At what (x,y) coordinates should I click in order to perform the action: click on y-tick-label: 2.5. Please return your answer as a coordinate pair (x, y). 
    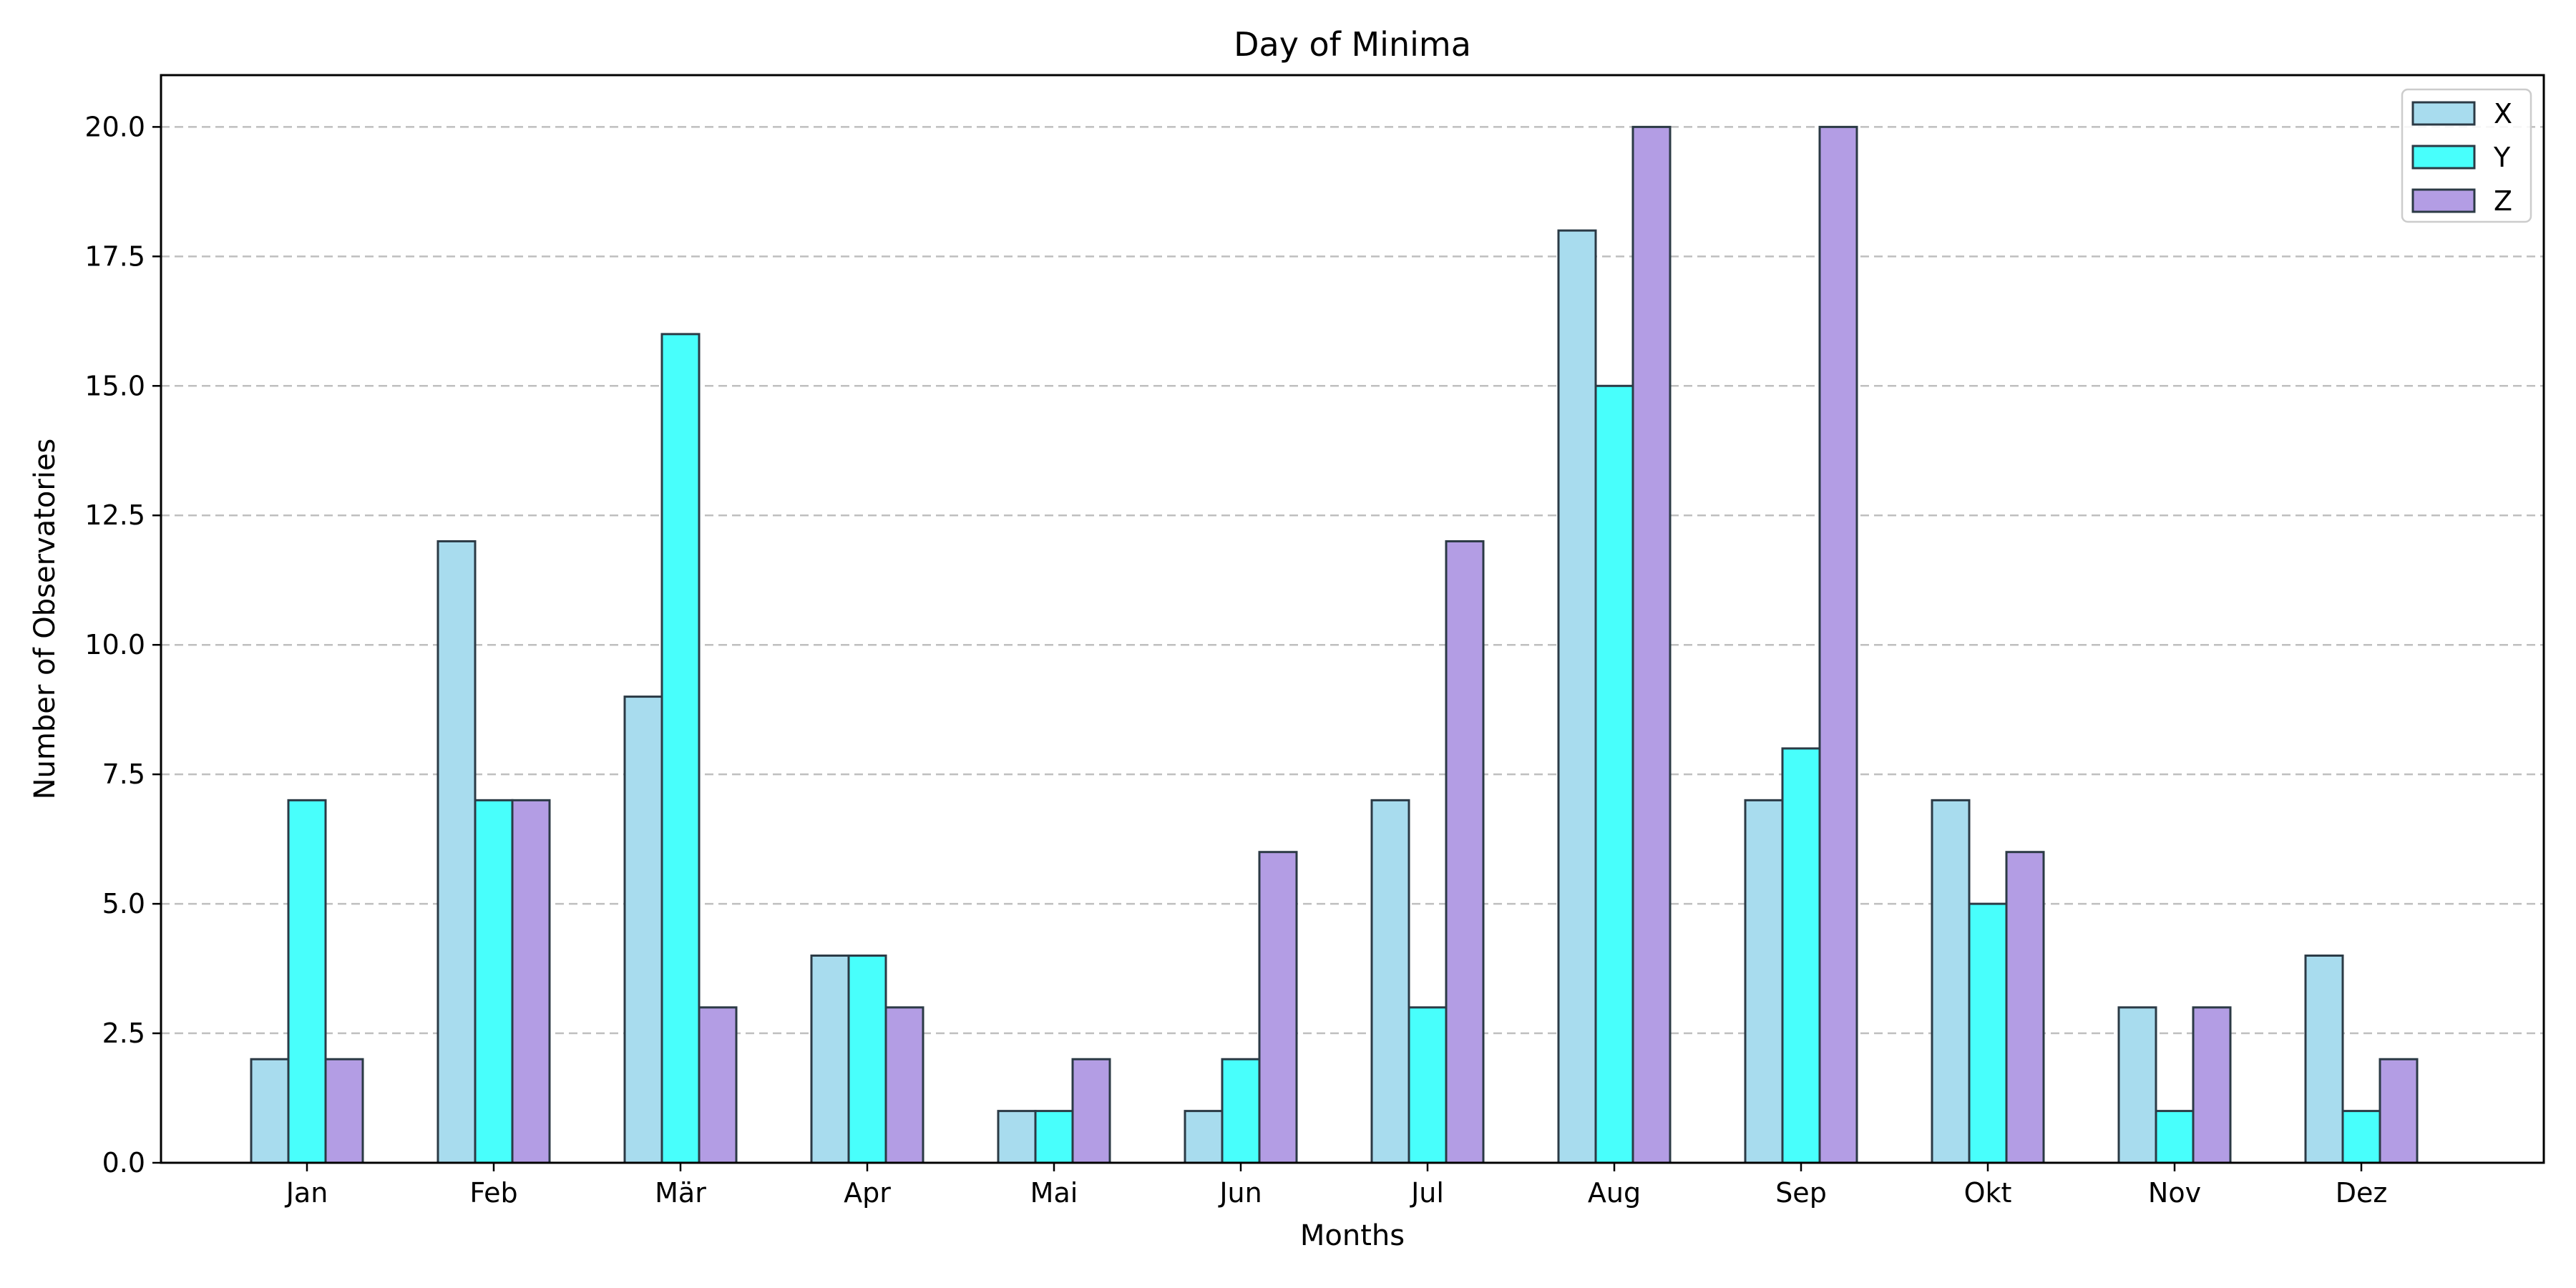
    Looking at the image, I should click on (123, 1033).